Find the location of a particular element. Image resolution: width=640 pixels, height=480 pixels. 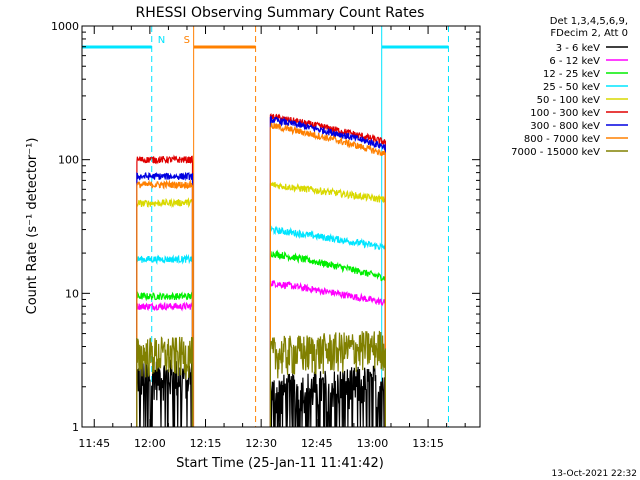

x-tick-label: 11:45 is located at coordinates (94, 443).